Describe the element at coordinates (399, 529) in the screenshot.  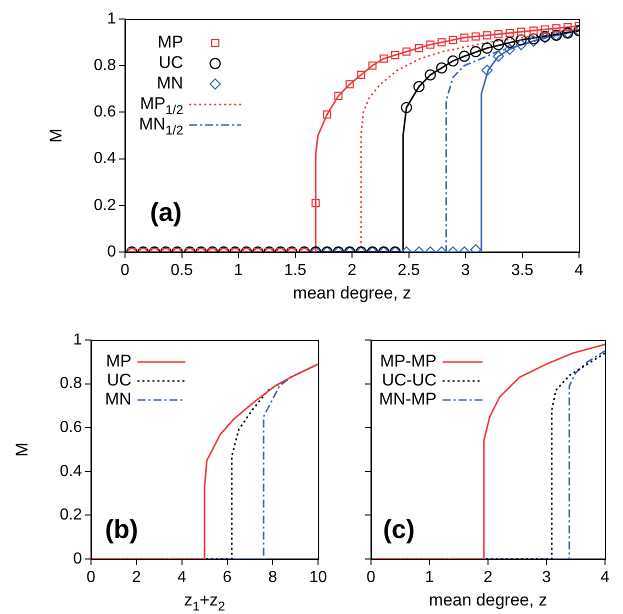
I see `annotation: (c)` at that location.